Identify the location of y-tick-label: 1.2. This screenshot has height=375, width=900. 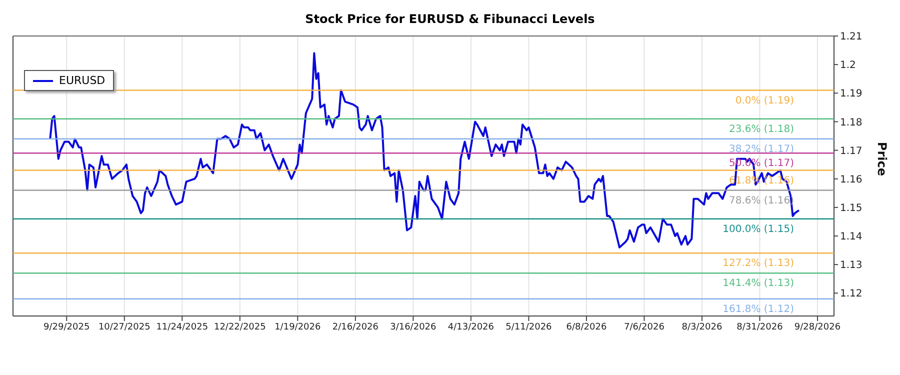
(848, 66).